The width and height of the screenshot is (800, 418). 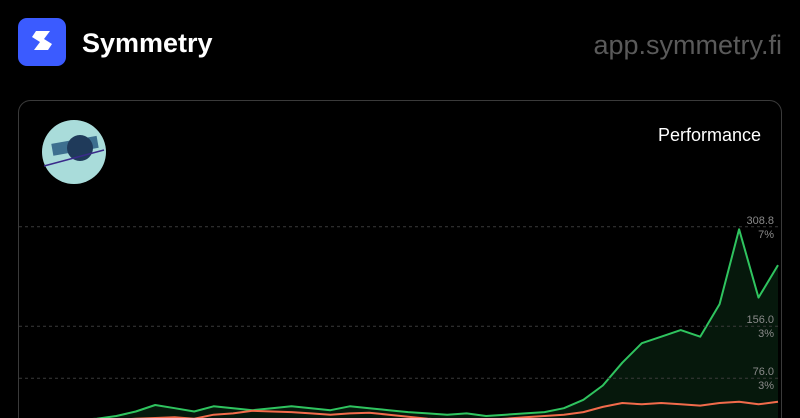 What do you see at coordinates (687, 45) in the screenshot?
I see `app-url: app.symmetry.fi` at bounding box center [687, 45].